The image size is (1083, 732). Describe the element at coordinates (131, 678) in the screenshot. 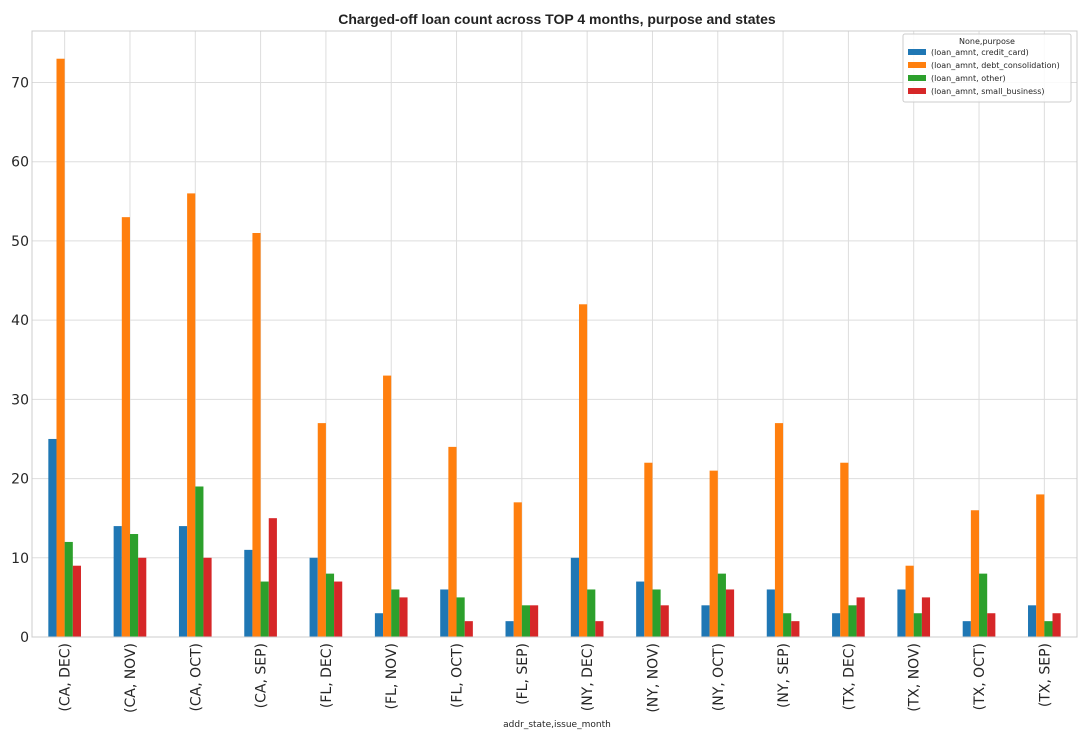

I see `x-tick-label: (CA, NOV)` at that location.